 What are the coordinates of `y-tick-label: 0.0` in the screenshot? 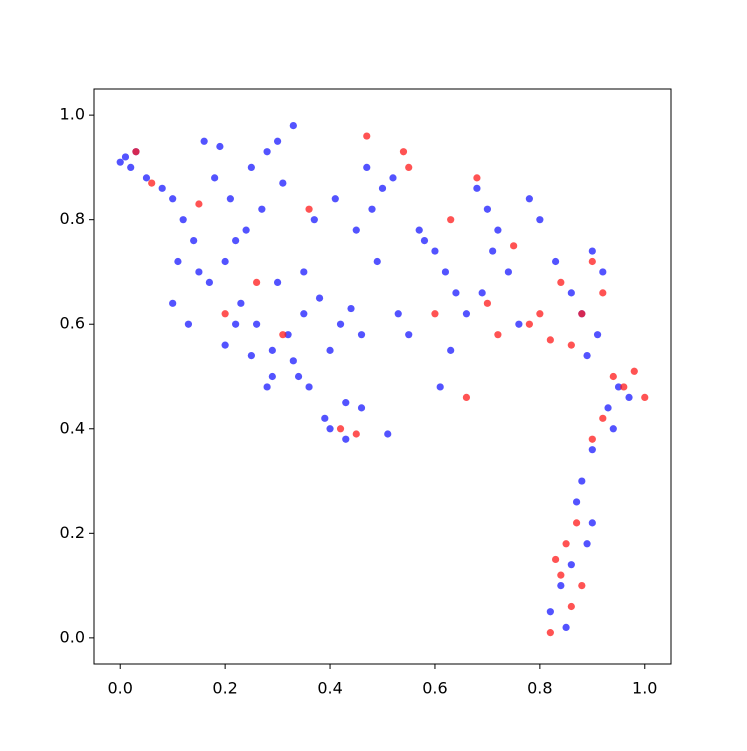 It's located at (72, 636).